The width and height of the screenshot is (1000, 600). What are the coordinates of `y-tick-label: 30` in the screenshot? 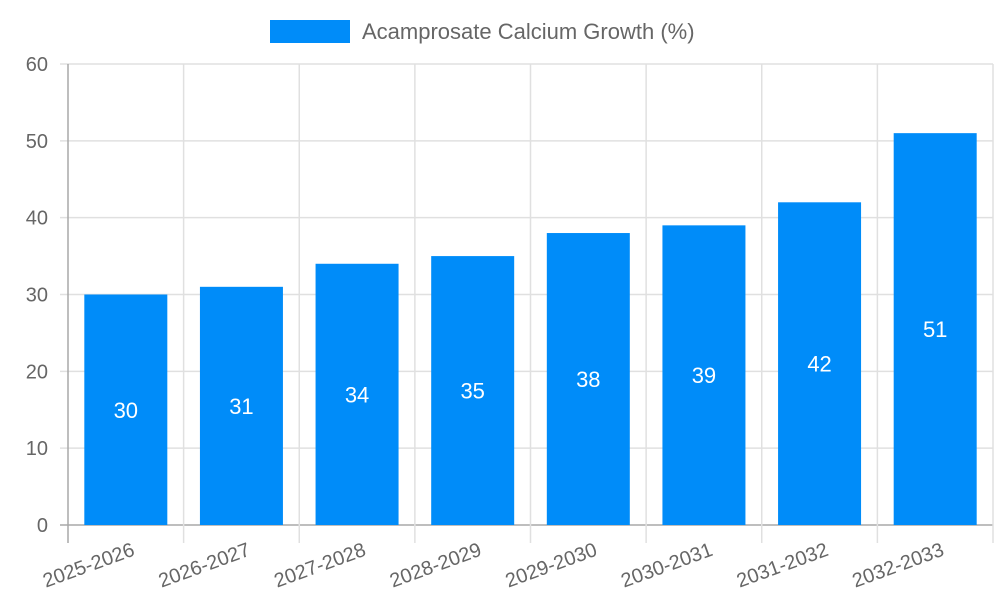 It's located at (37, 296).